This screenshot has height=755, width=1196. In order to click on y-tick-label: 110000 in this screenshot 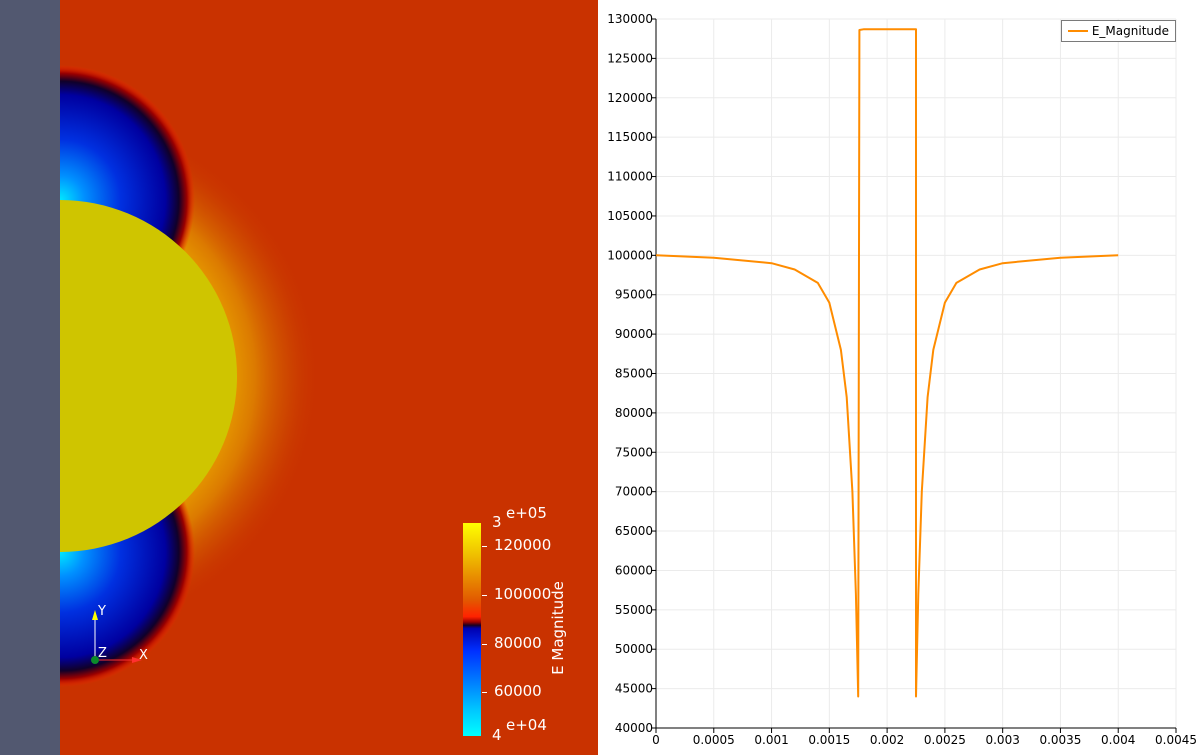, I will do `click(630, 177)`.